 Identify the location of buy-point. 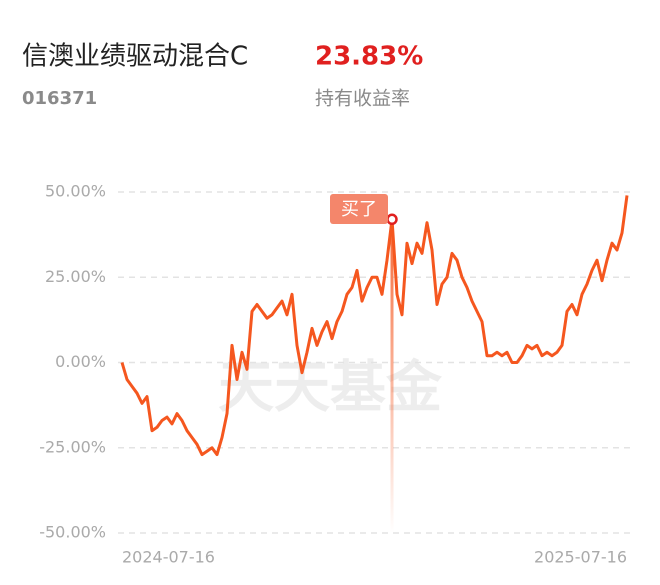
(392, 219).